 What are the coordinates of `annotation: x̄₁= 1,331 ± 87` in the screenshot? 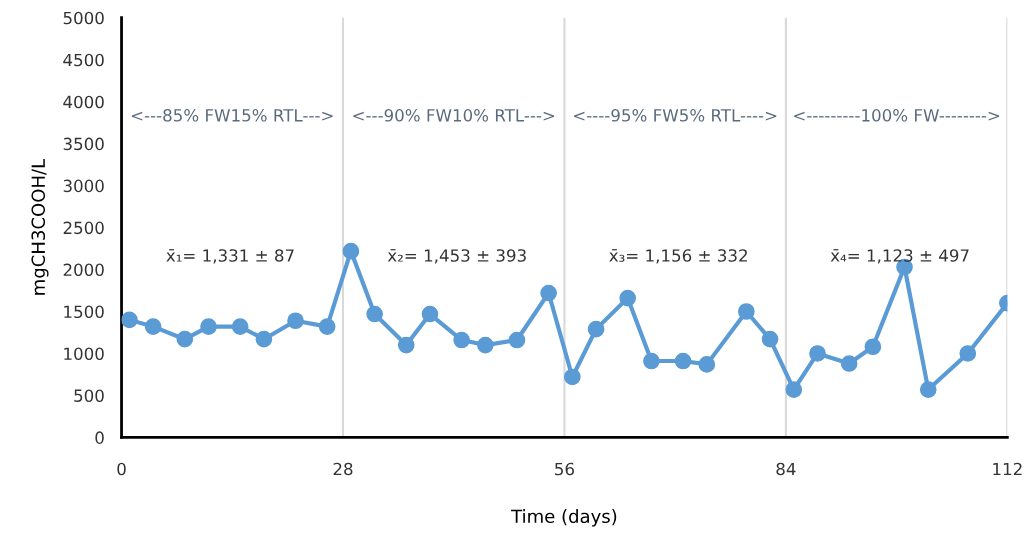 It's located at (230, 256).